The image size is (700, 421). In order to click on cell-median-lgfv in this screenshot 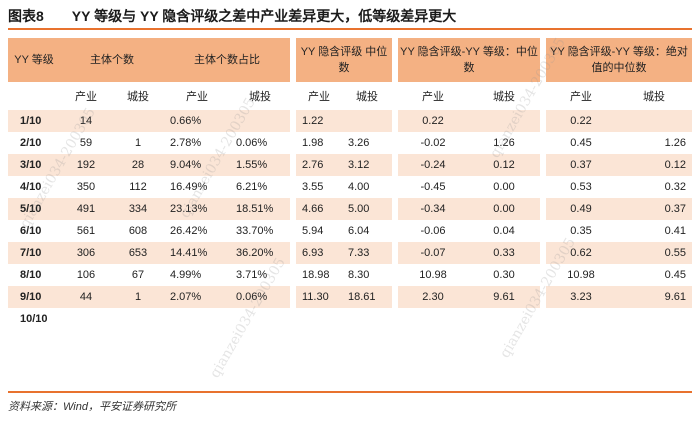, I will do `click(367, 319)`.